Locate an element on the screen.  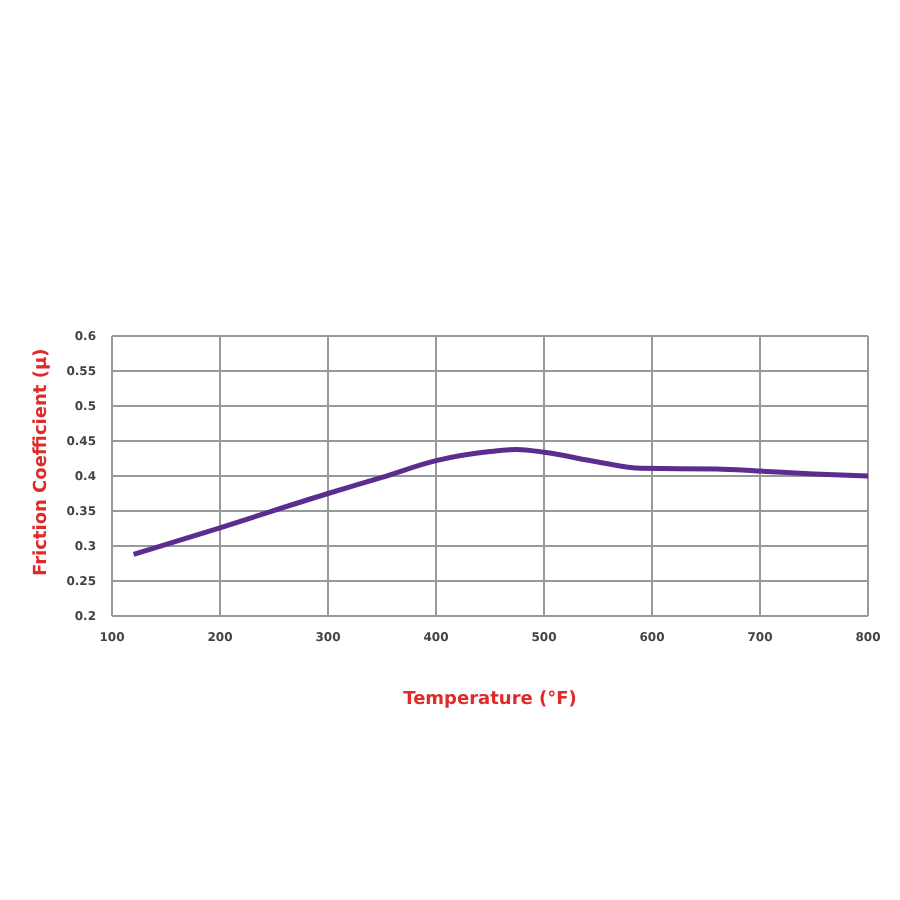
x-axis-title: Temperature (°F) is located at coordinates (490, 700).